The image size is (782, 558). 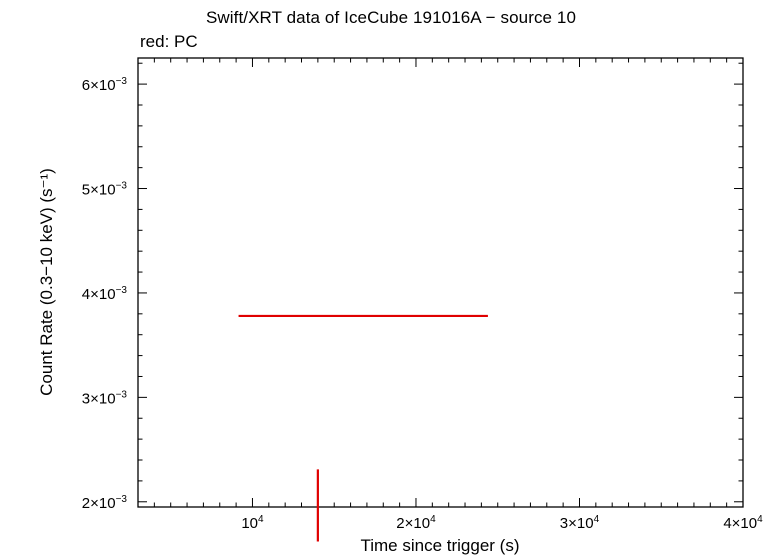 What do you see at coordinates (252, 523) in the screenshot?
I see `x-tick-label: 104` at bounding box center [252, 523].